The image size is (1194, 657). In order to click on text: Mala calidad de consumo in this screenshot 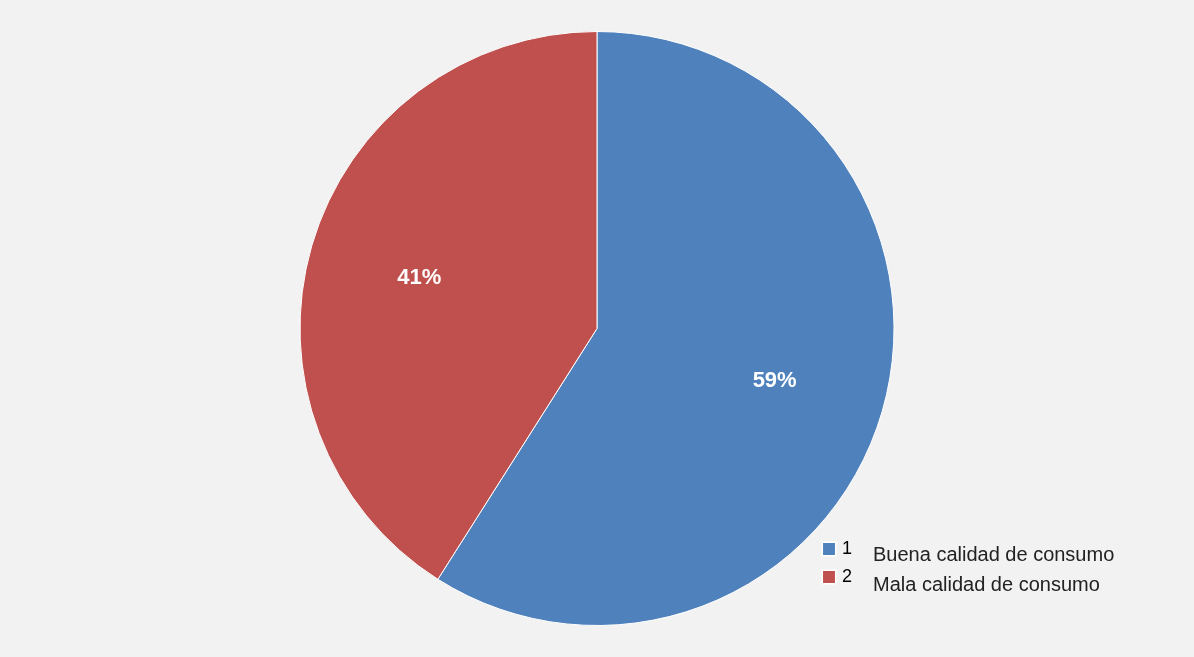, I will do `click(986, 584)`.